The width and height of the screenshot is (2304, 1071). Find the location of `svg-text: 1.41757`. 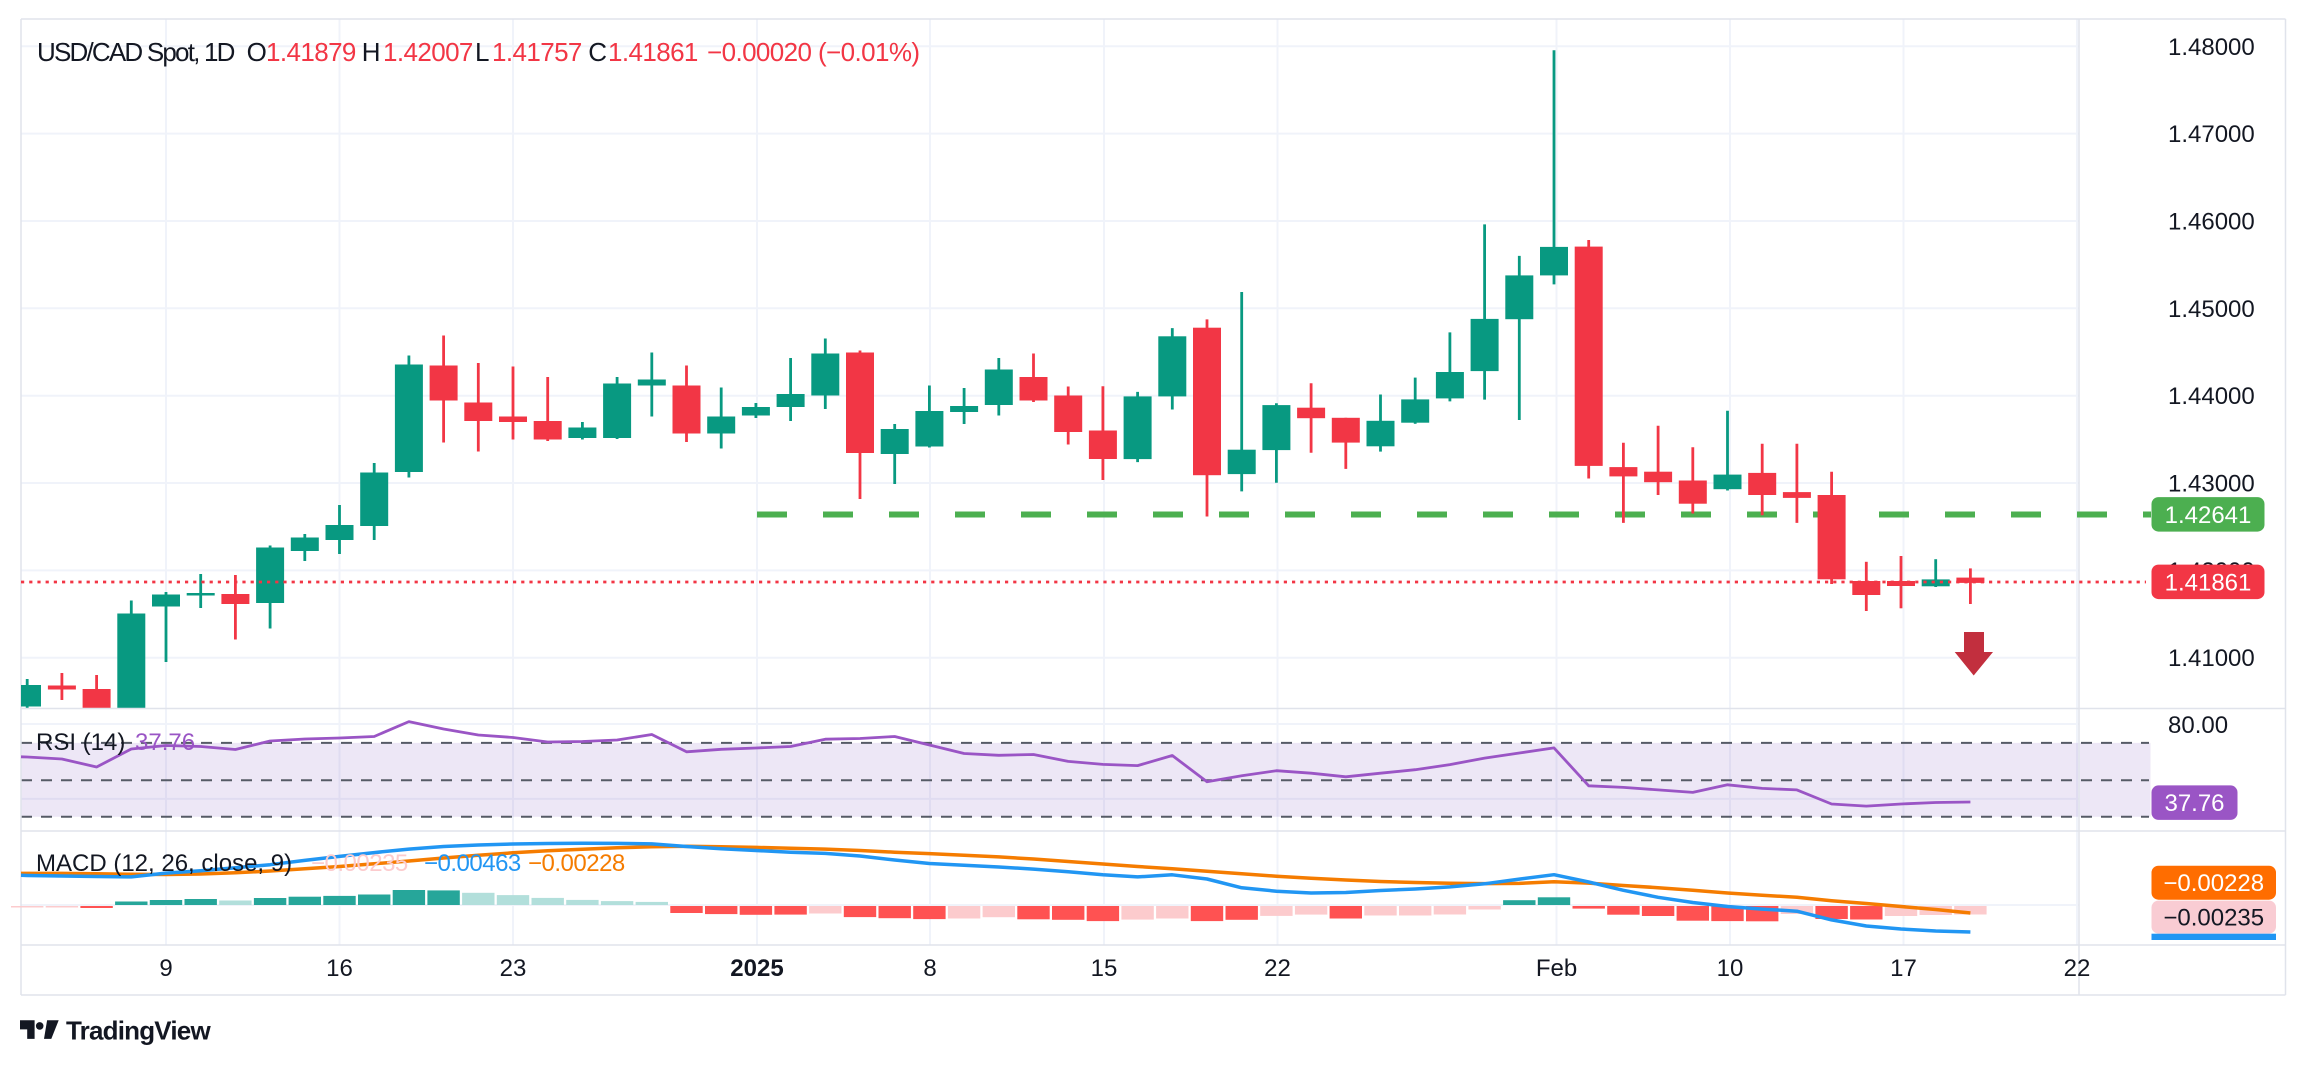

svg-text: 1.41757 is located at coordinates (537, 52).